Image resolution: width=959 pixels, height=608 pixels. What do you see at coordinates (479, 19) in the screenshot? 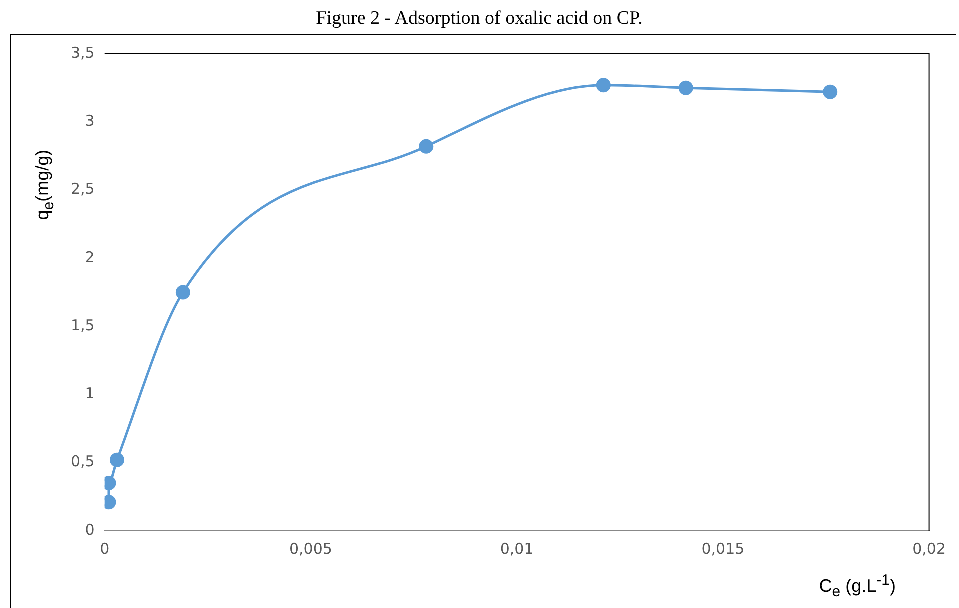
I see `chart-title: Figure 2 - Adsorption of oxalic acid on CP.` at bounding box center [479, 19].